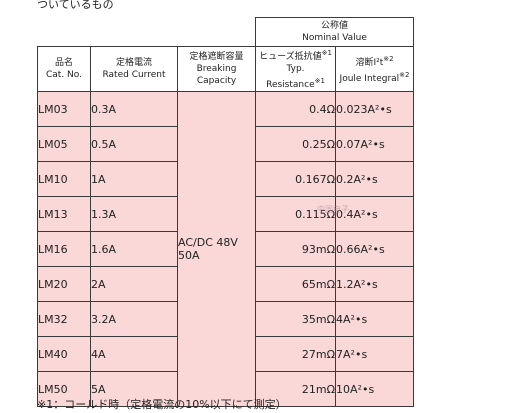 This screenshot has width=508, height=413. I want to click on cell-cat-no: LM13, so click(64, 214).